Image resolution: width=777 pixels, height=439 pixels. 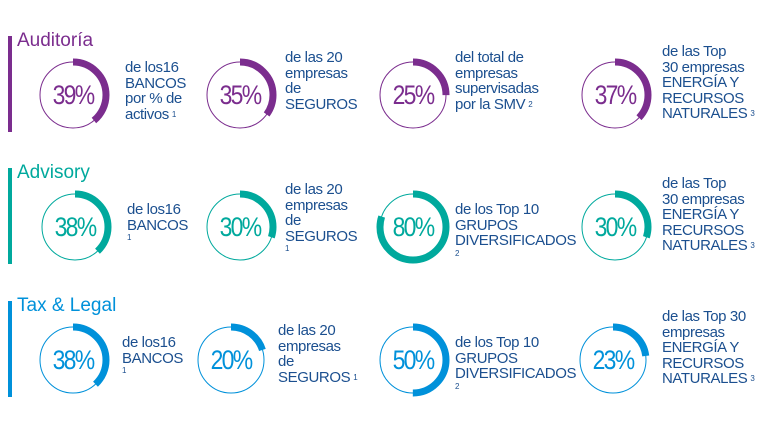 I want to click on percent-ring: 80%, so click(x=413, y=227).